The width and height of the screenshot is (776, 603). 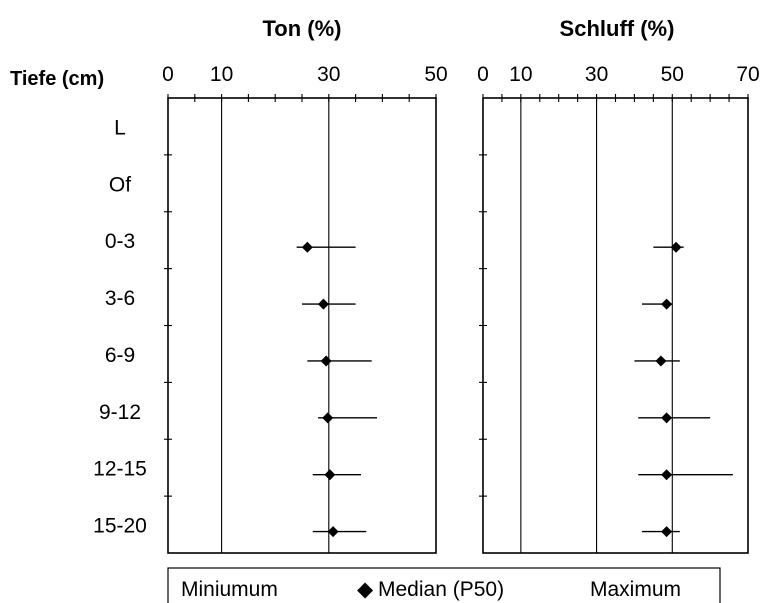 What do you see at coordinates (635, 589) in the screenshot?
I see `legend-item-max: Maximum` at bounding box center [635, 589].